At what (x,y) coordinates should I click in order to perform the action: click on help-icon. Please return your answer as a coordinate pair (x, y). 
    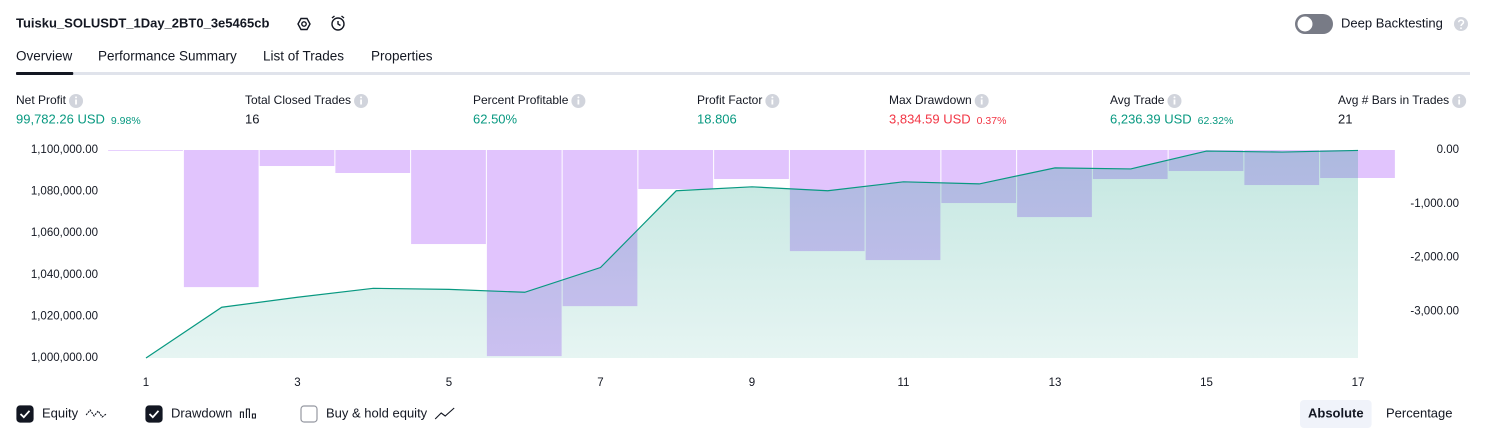
    Looking at the image, I should click on (1461, 24).